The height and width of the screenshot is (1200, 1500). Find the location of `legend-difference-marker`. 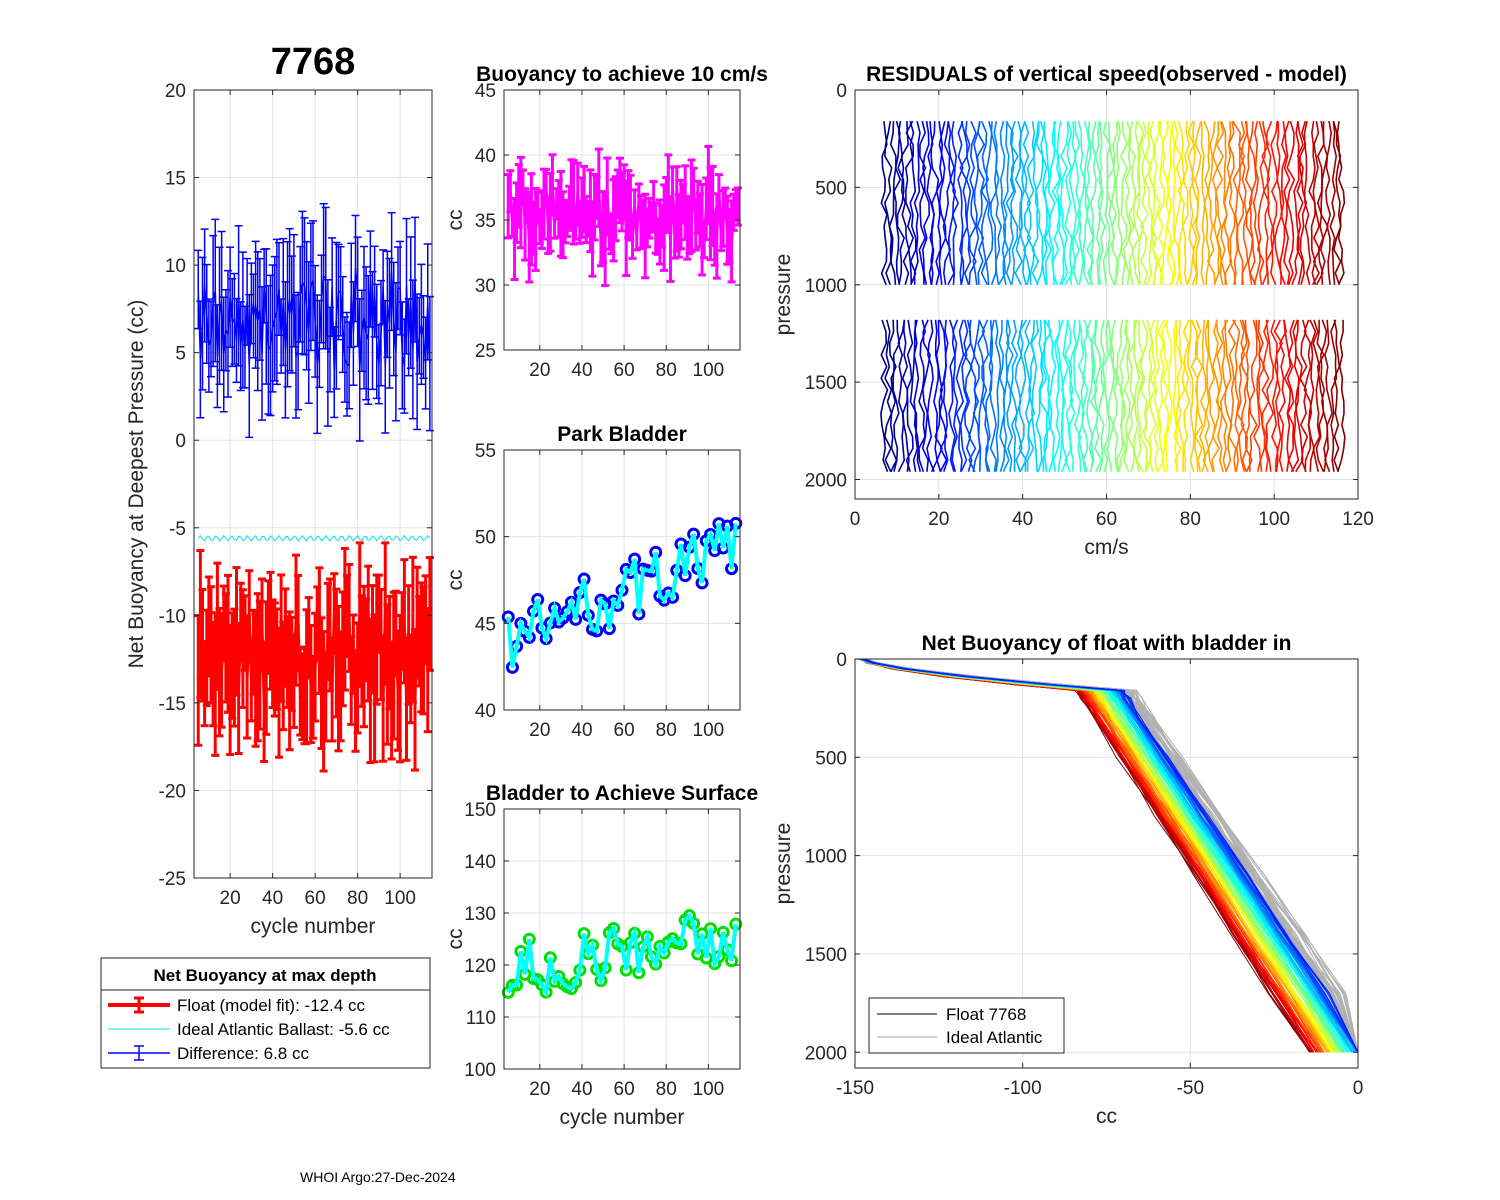

legend-difference-marker is located at coordinates (139, 1053).